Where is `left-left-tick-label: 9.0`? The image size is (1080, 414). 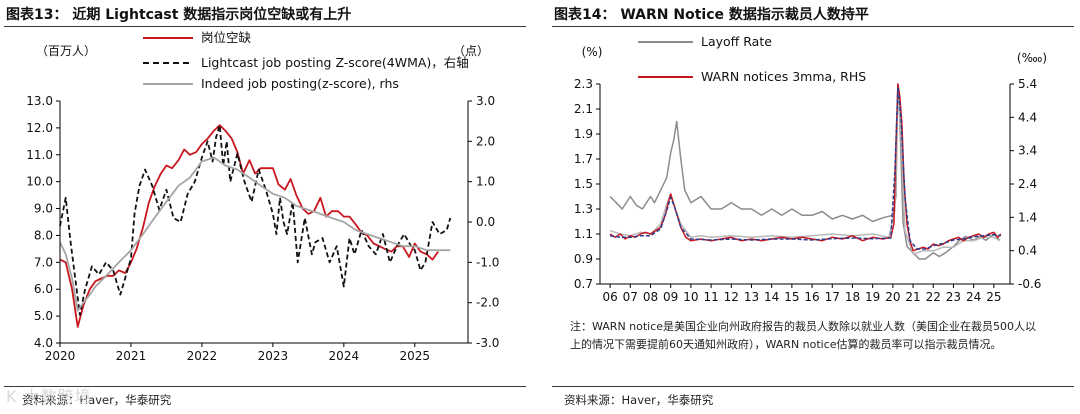
left-left-tick-label: 9.0 is located at coordinates (43, 209).